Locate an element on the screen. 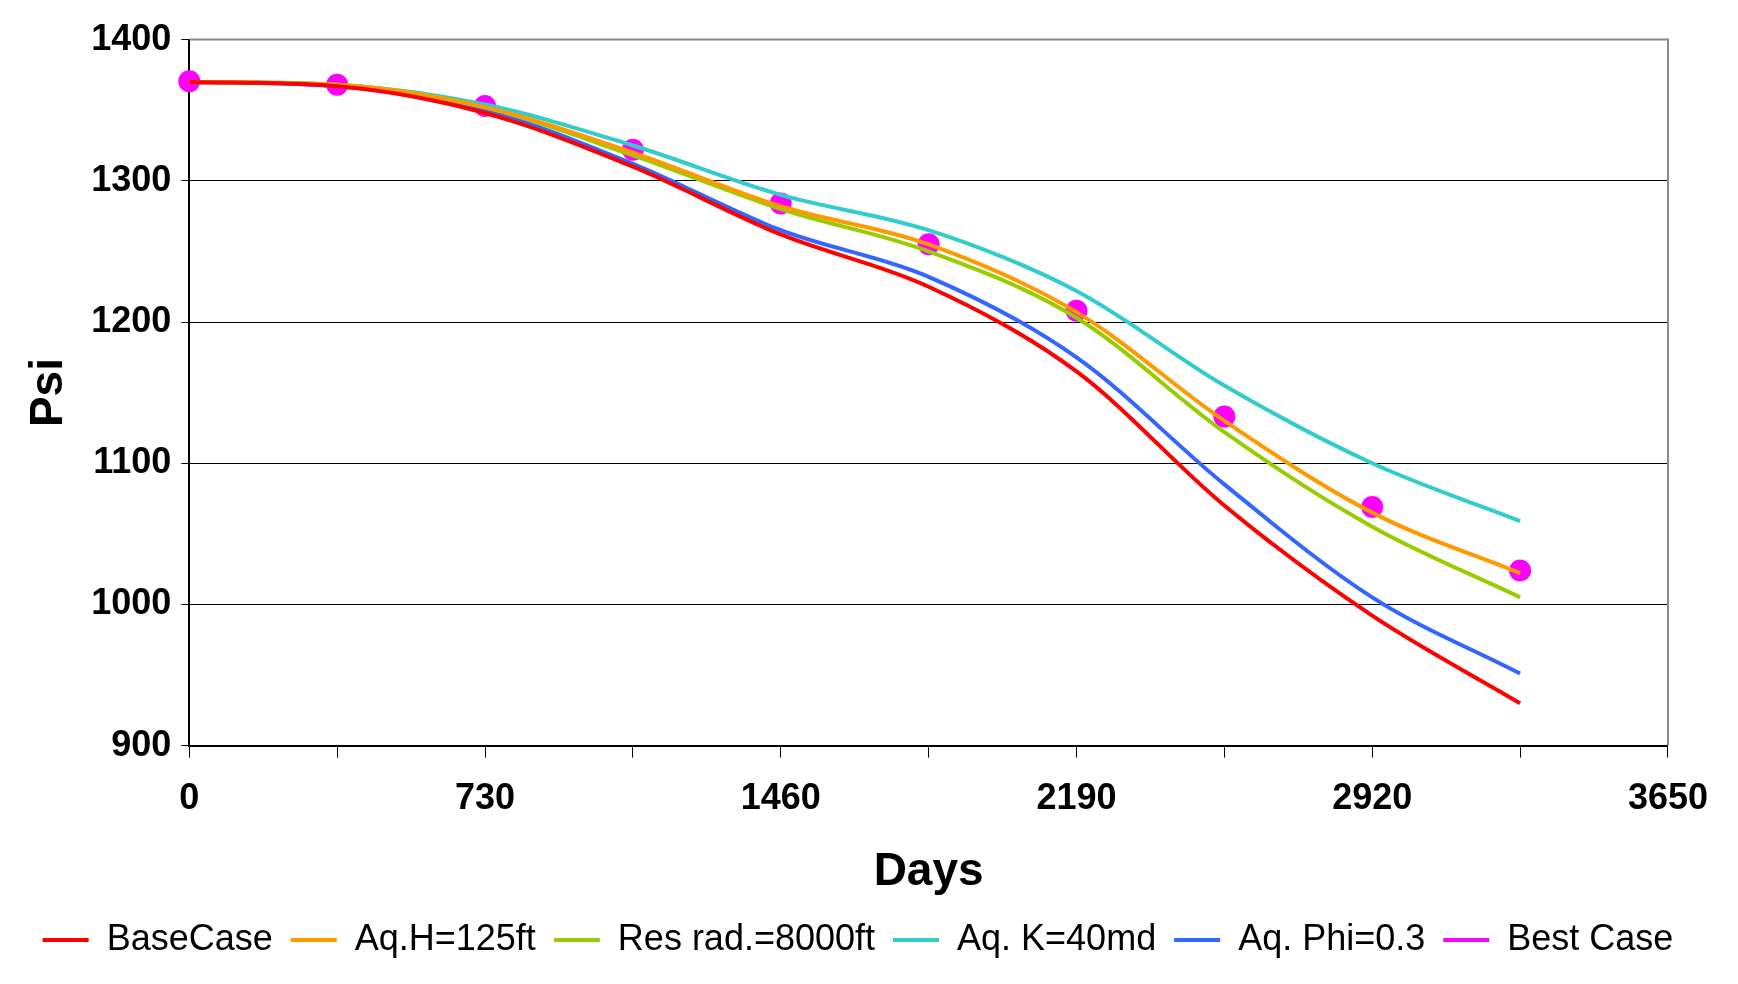 This screenshot has height=984, width=1738. legend-label: Aq. Phi=0.3 is located at coordinates (1332, 937).